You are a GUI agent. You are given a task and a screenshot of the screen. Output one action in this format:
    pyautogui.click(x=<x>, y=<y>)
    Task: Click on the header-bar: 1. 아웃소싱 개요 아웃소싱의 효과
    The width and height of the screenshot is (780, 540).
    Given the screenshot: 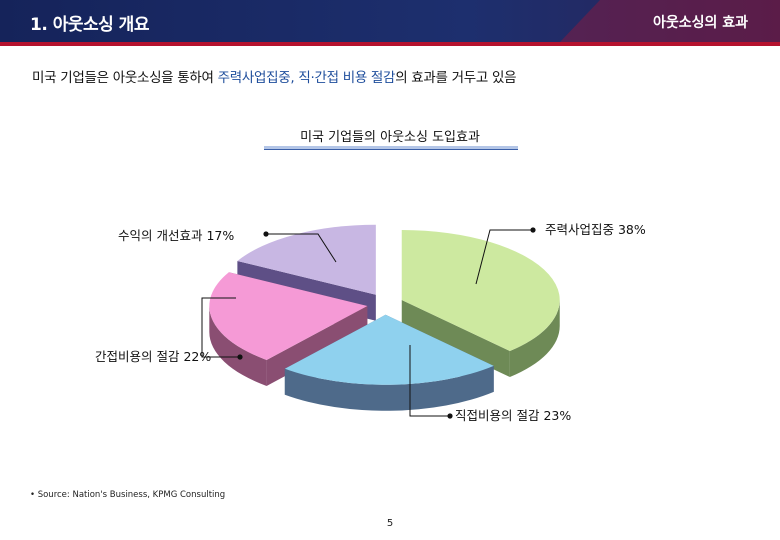 What is the action you would take?
    pyautogui.click(x=390, y=23)
    